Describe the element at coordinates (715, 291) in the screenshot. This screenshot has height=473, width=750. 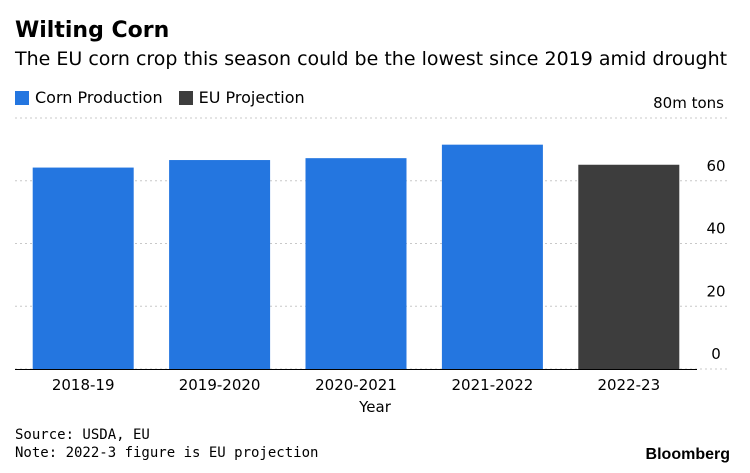
I see `y-tick-label: 20` at that location.